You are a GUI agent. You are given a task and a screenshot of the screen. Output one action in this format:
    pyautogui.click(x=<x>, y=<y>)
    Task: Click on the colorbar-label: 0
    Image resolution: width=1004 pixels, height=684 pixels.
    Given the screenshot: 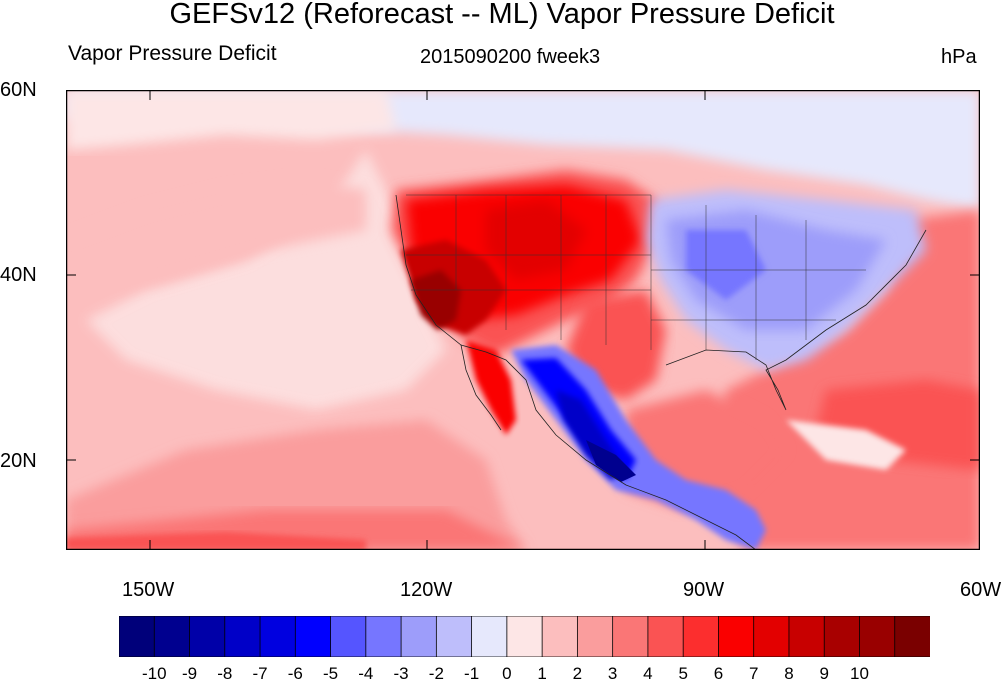 What is the action you would take?
    pyautogui.click(x=507, y=673)
    